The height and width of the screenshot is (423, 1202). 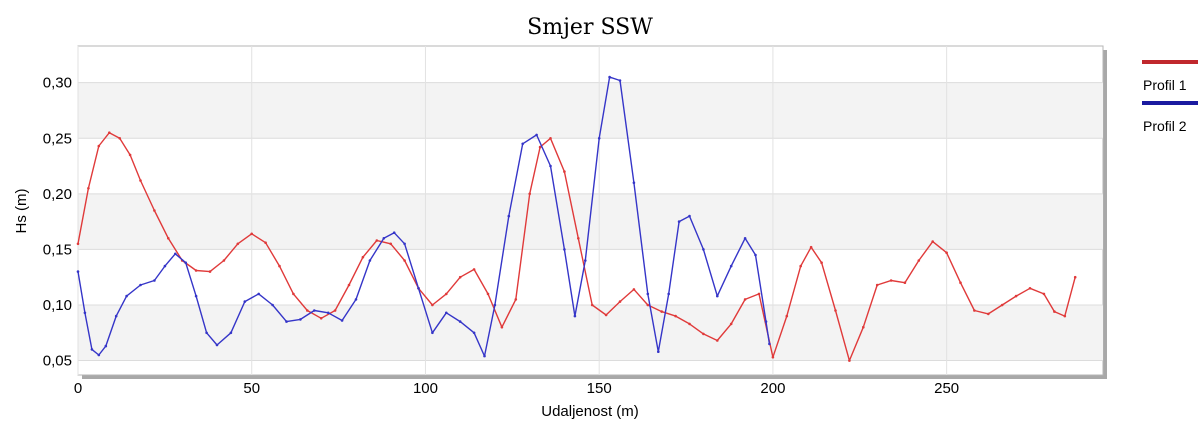 What do you see at coordinates (57, 83) in the screenshot?
I see `y-tick-label: 0,30` at bounding box center [57, 83].